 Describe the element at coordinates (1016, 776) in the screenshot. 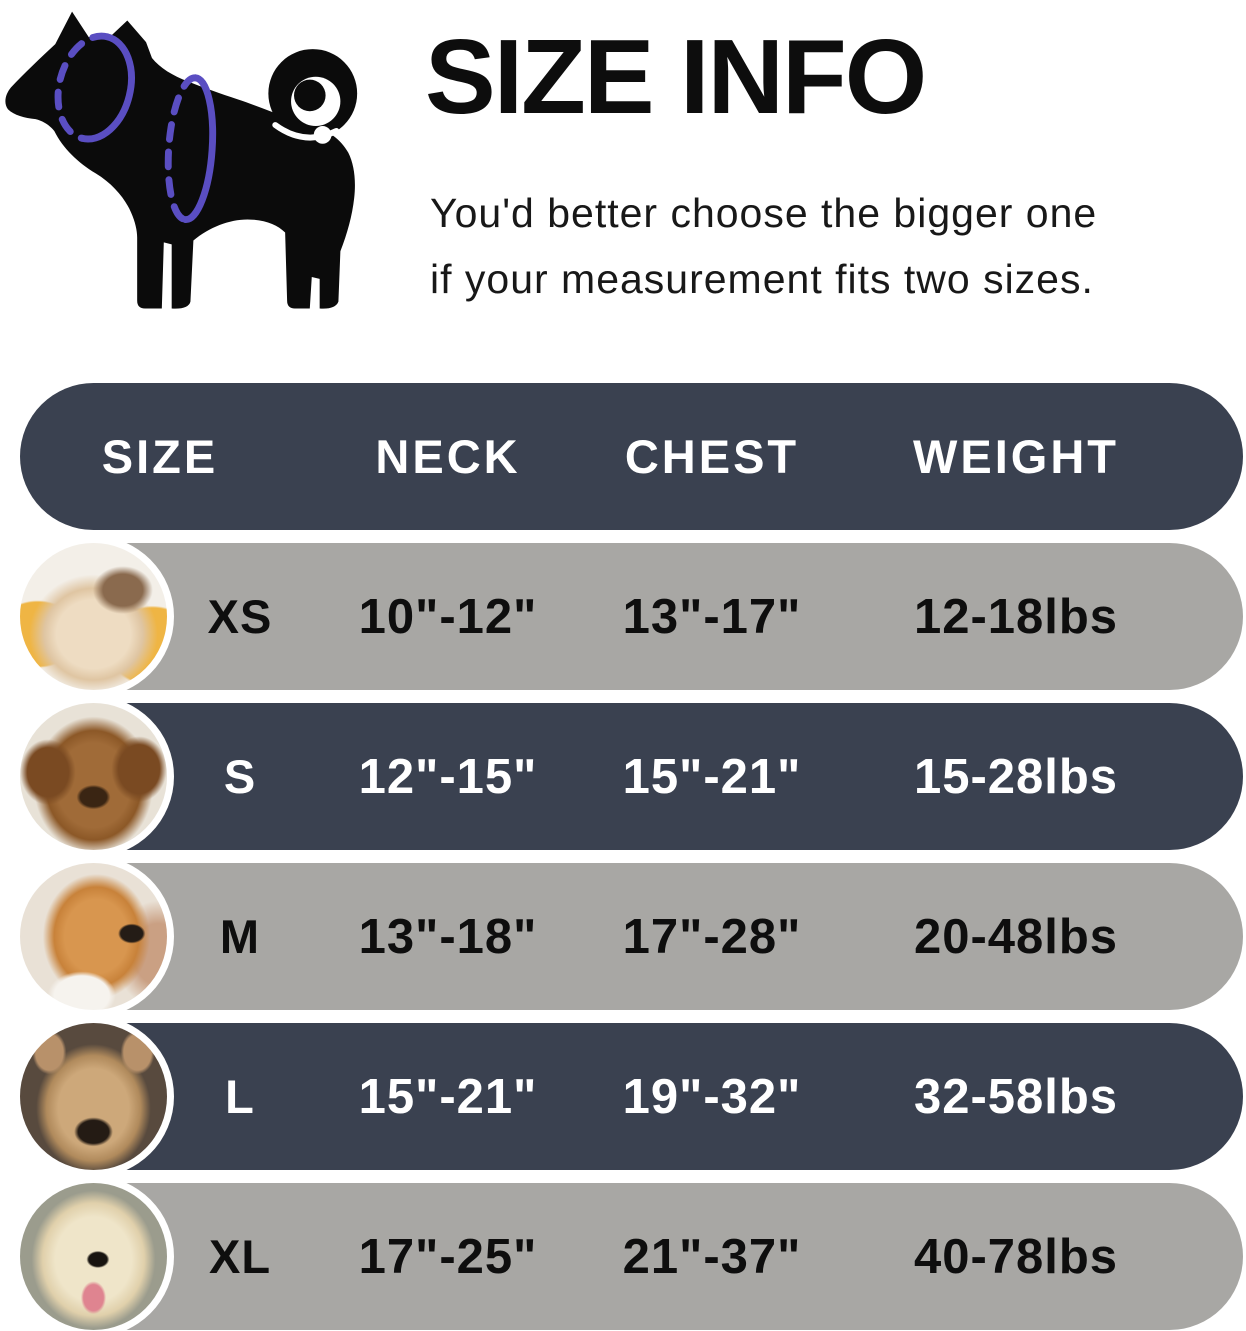

I see `weight-value: 15-28lbs` at that location.